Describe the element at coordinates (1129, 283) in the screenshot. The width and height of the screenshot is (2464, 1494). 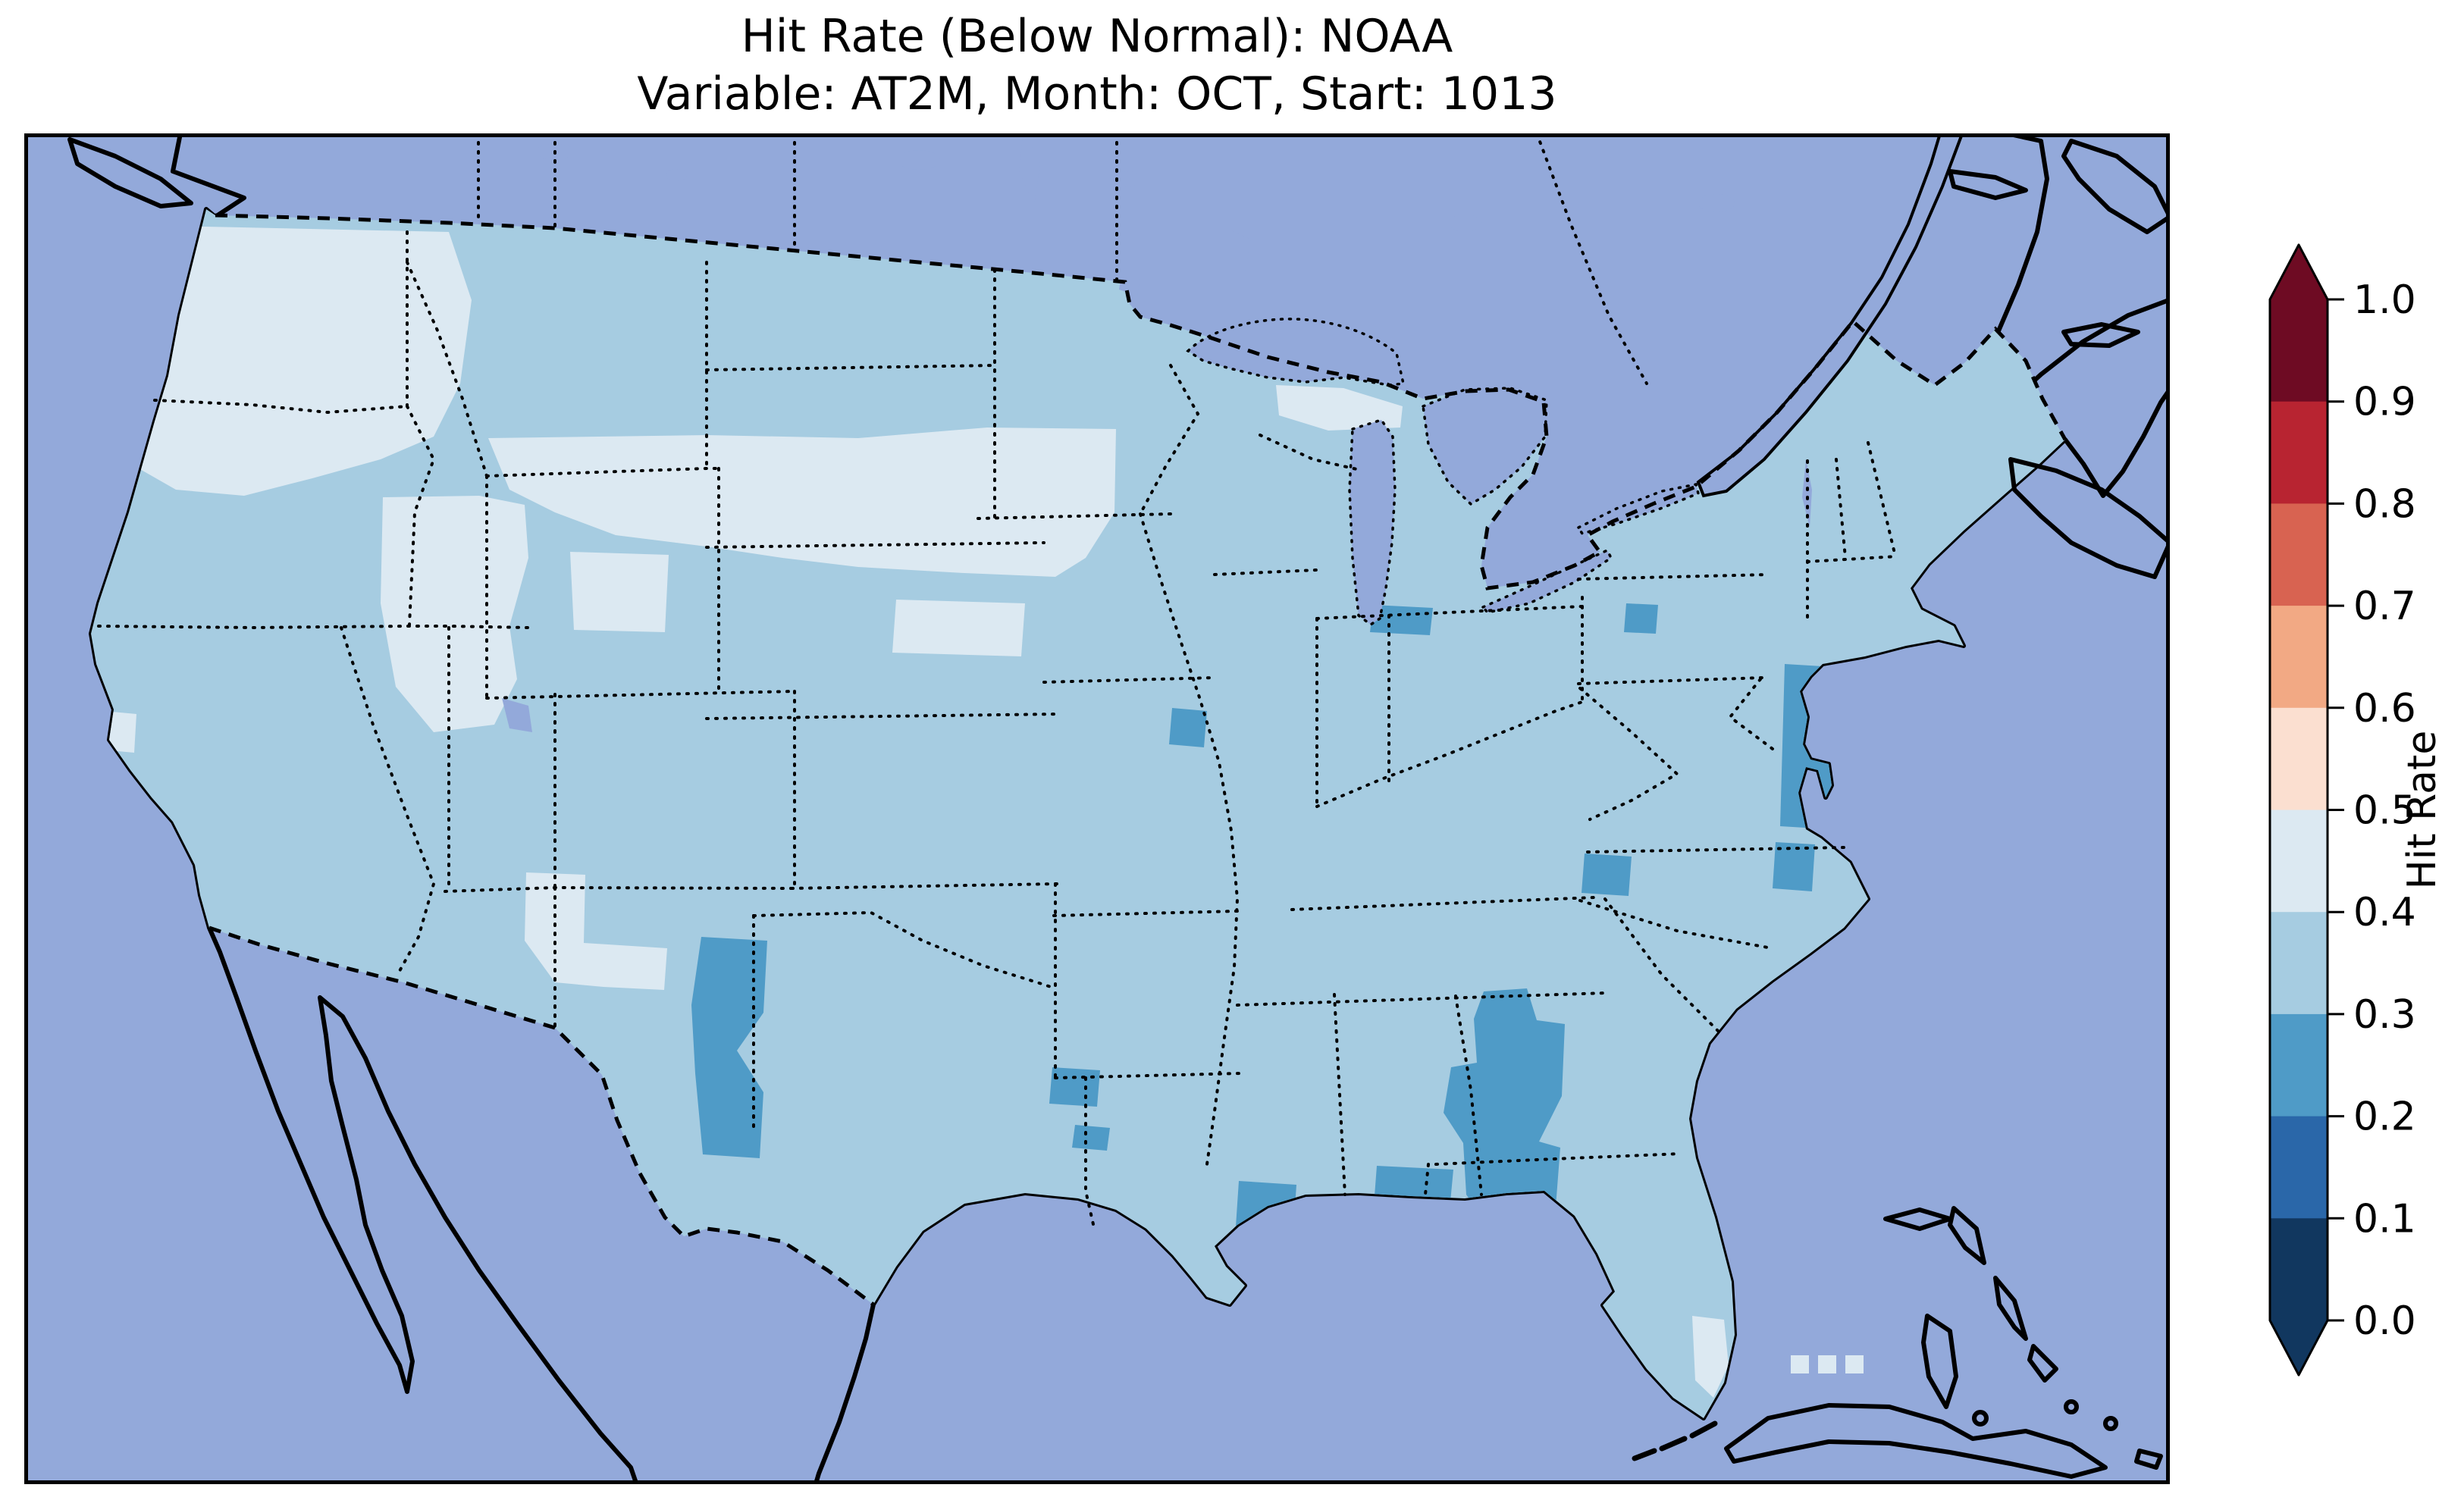
I see `lake-of-the-woods` at that location.